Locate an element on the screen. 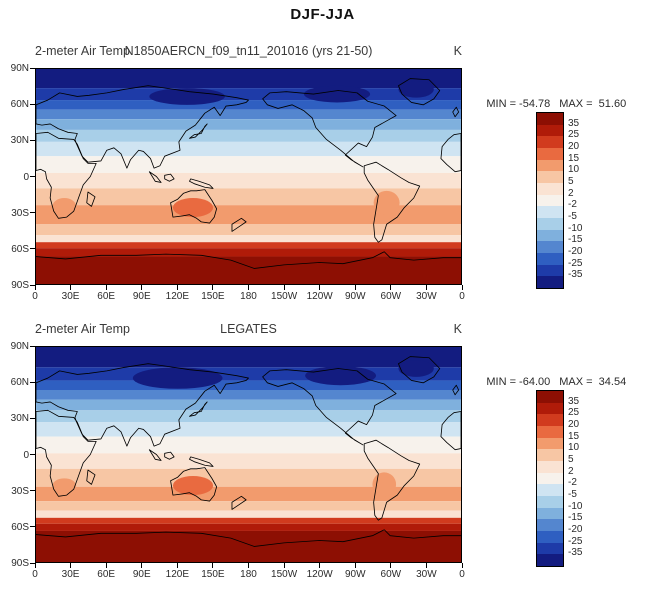 The width and height of the screenshot is (645, 592). colorbar-tick-label: 5 is located at coordinates (571, 181).